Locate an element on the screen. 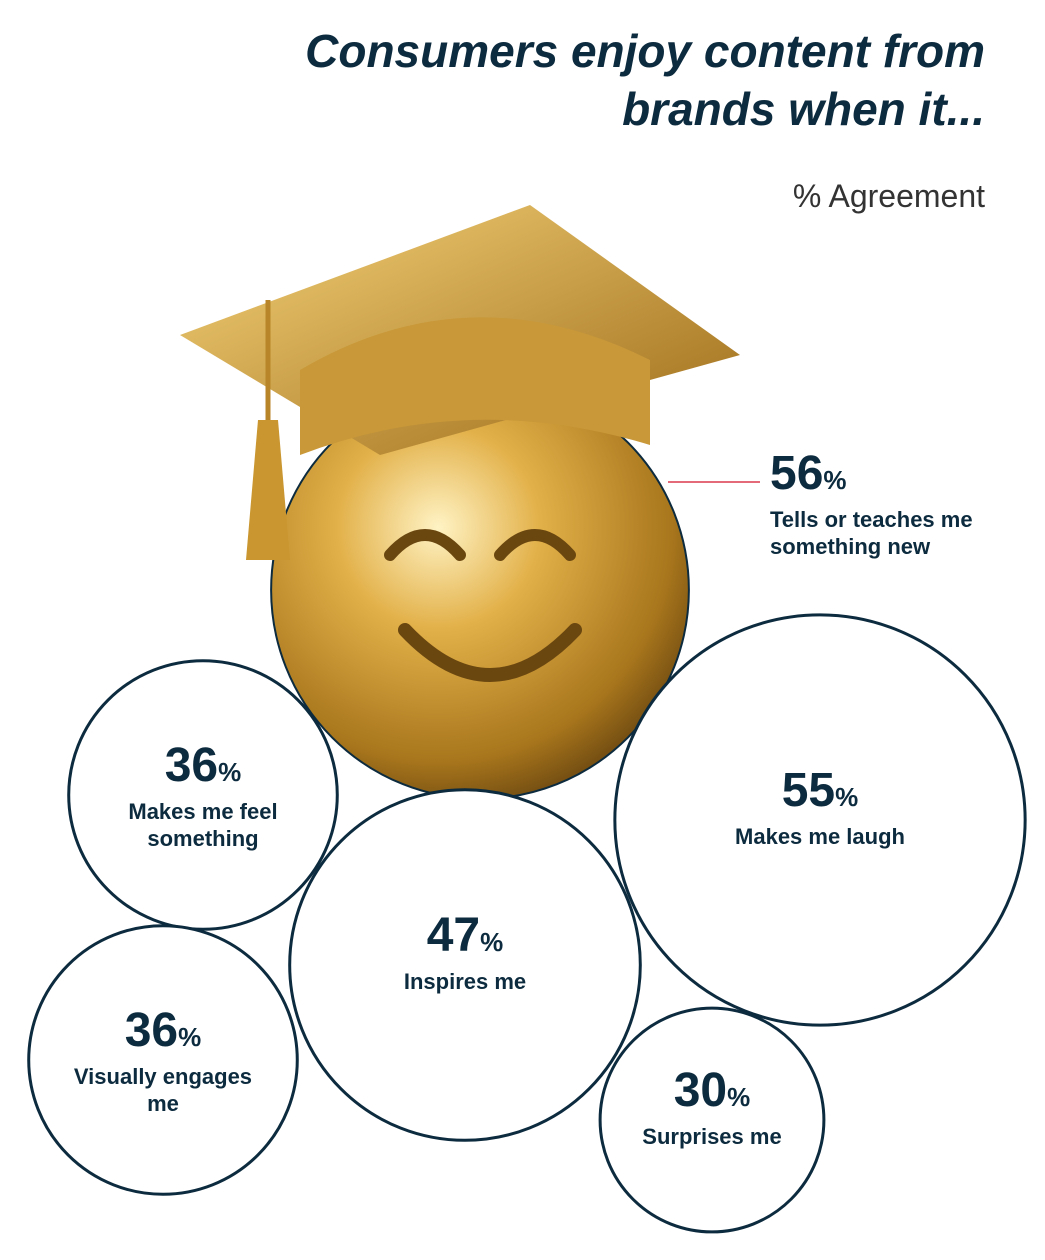 The image size is (1045, 1260). percent: 30 is located at coordinates (700, 1090).